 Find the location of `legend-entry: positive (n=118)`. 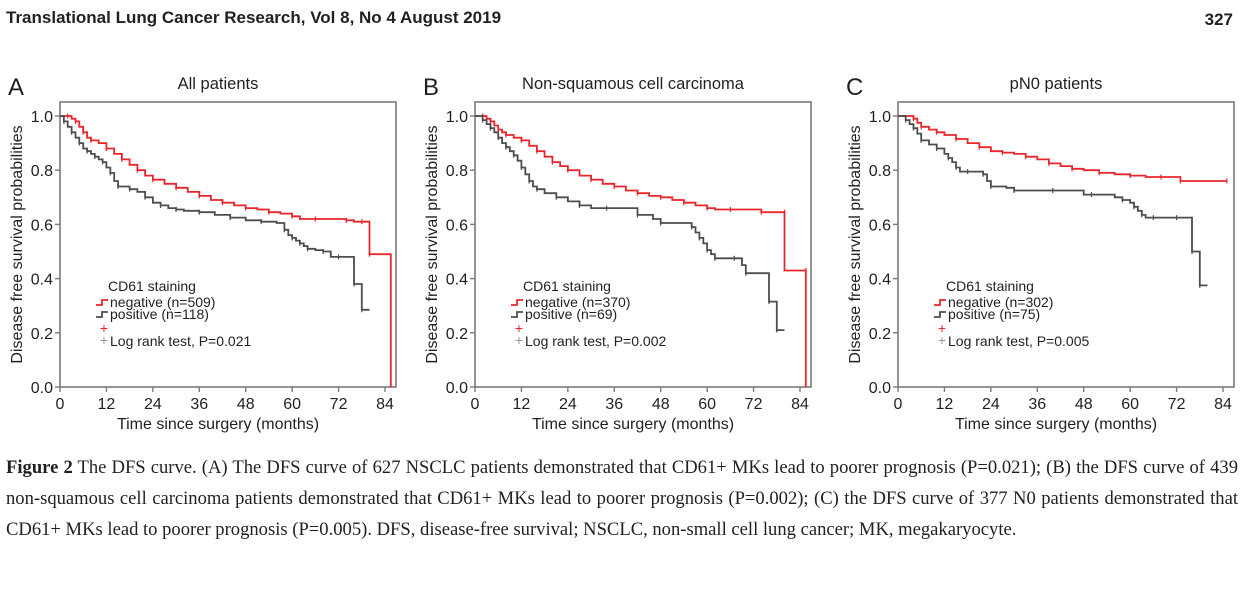

legend-entry: positive (n=118) is located at coordinates (159, 314).